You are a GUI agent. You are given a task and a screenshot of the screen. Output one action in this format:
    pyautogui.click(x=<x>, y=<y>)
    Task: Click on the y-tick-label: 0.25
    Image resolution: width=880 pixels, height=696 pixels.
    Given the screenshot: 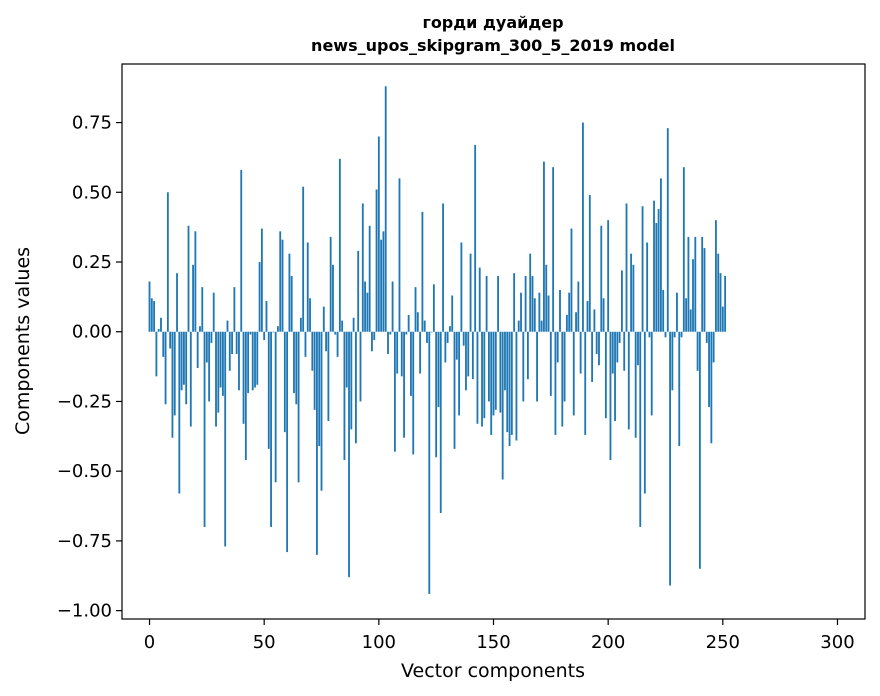 What is the action you would take?
    pyautogui.click(x=92, y=262)
    